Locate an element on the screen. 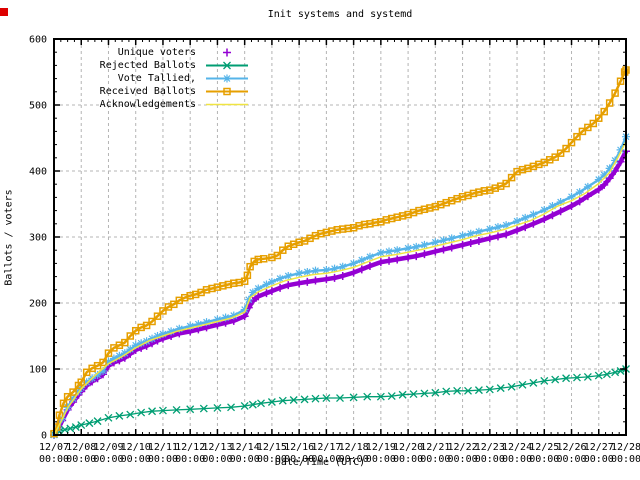 This screenshot has width=640, height=480. y-tick-label: 600 is located at coordinates (38, 40).